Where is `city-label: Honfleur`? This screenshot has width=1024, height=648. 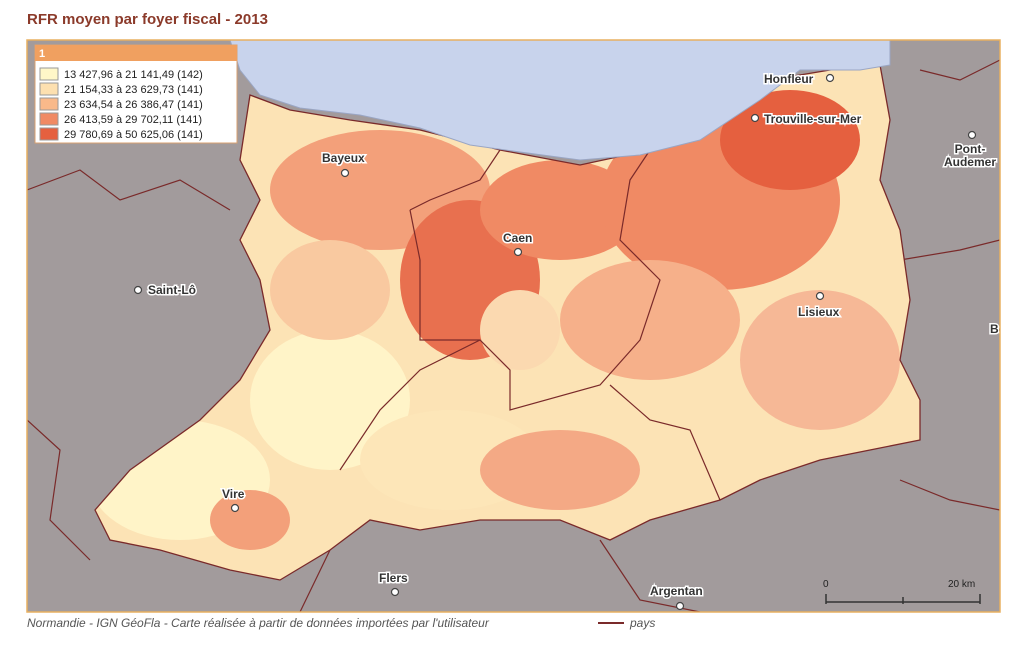
city-label: Honfleur is located at coordinates (789, 79).